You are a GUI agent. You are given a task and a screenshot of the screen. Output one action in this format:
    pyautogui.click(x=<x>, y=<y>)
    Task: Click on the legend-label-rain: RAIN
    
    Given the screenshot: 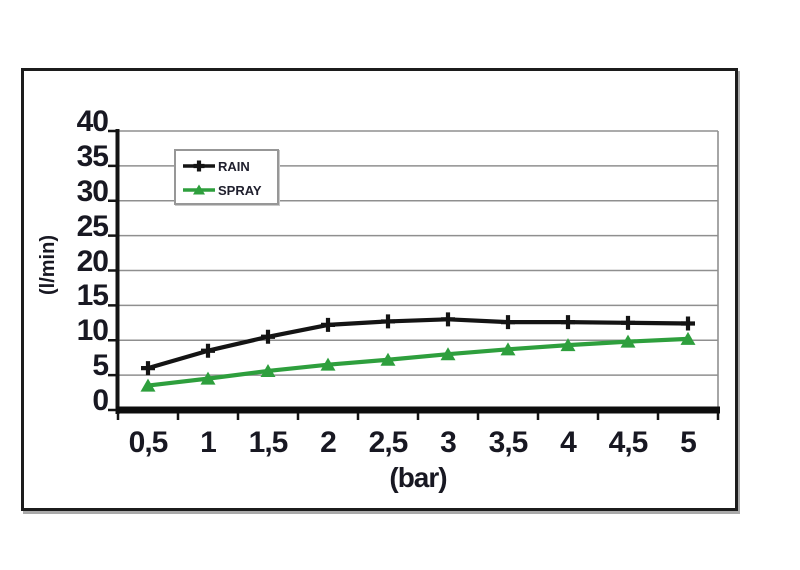 What is the action you would take?
    pyautogui.click(x=234, y=166)
    